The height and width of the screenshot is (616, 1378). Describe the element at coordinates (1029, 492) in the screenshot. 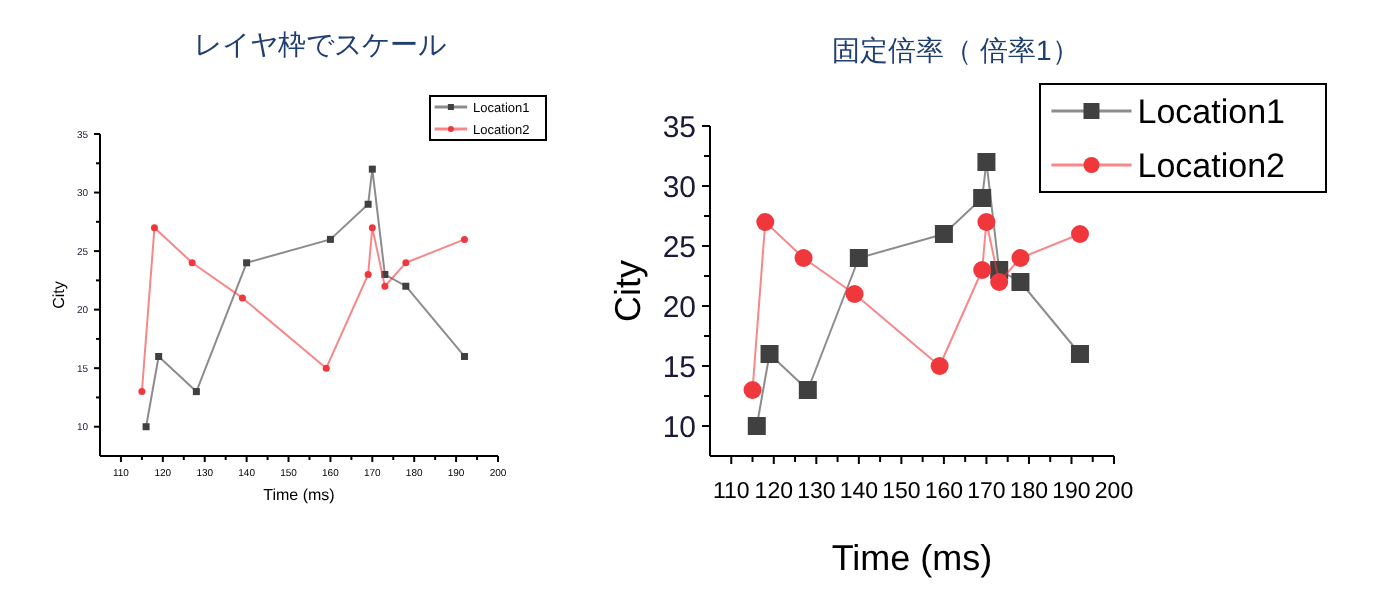

I see `x-tick-label: 180` at that location.